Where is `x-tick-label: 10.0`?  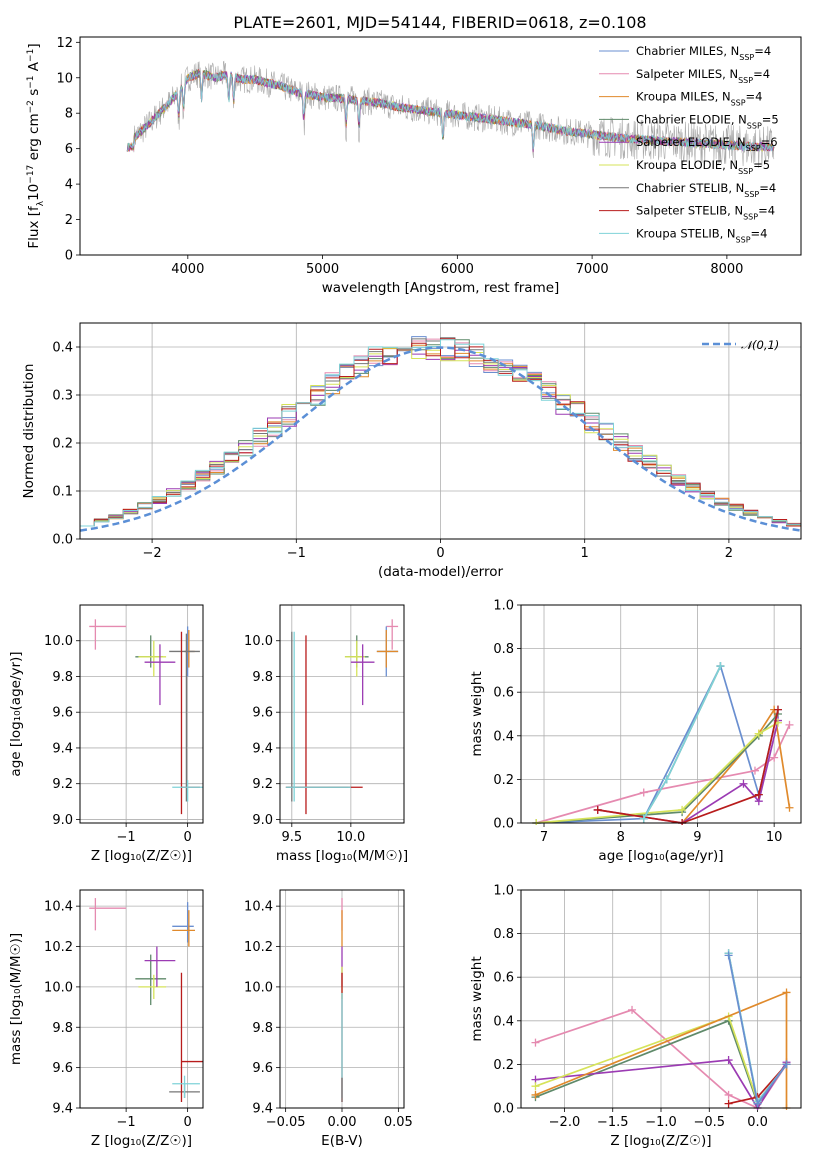
x-tick-label: 10.0 is located at coordinates (350, 837).